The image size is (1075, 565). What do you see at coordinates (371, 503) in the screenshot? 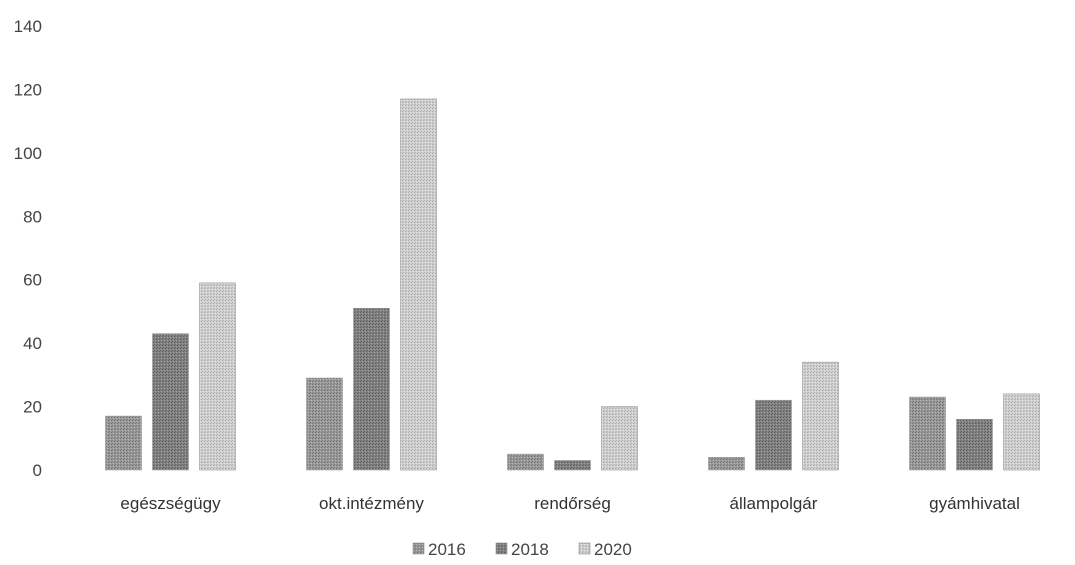
I see `x-category-label: okt.intézmény` at bounding box center [371, 503].